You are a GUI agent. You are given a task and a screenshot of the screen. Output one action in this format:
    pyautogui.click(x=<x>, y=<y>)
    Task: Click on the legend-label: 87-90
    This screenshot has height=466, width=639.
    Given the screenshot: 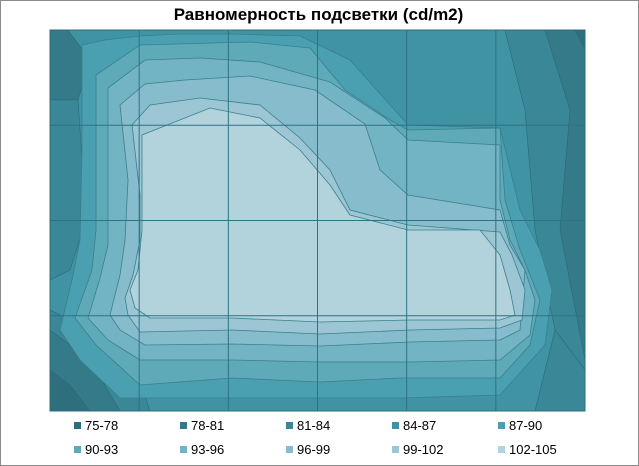 What is the action you would take?
    pyautogui.click(x=526, y=425)
    